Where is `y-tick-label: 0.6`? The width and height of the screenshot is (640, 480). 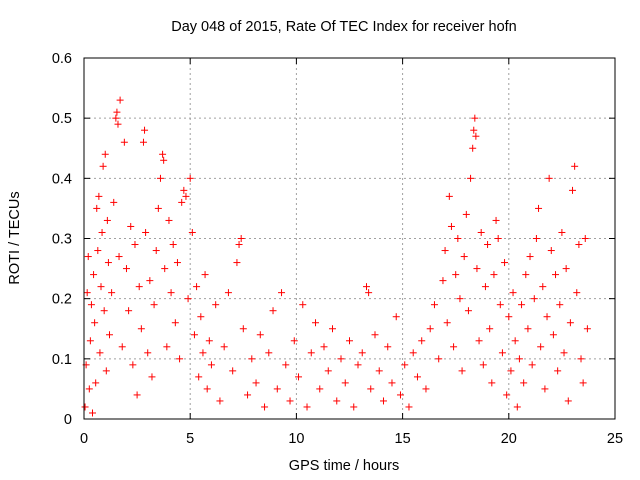 y-tick-label: 0.6 is located at coordinates (62, 59).